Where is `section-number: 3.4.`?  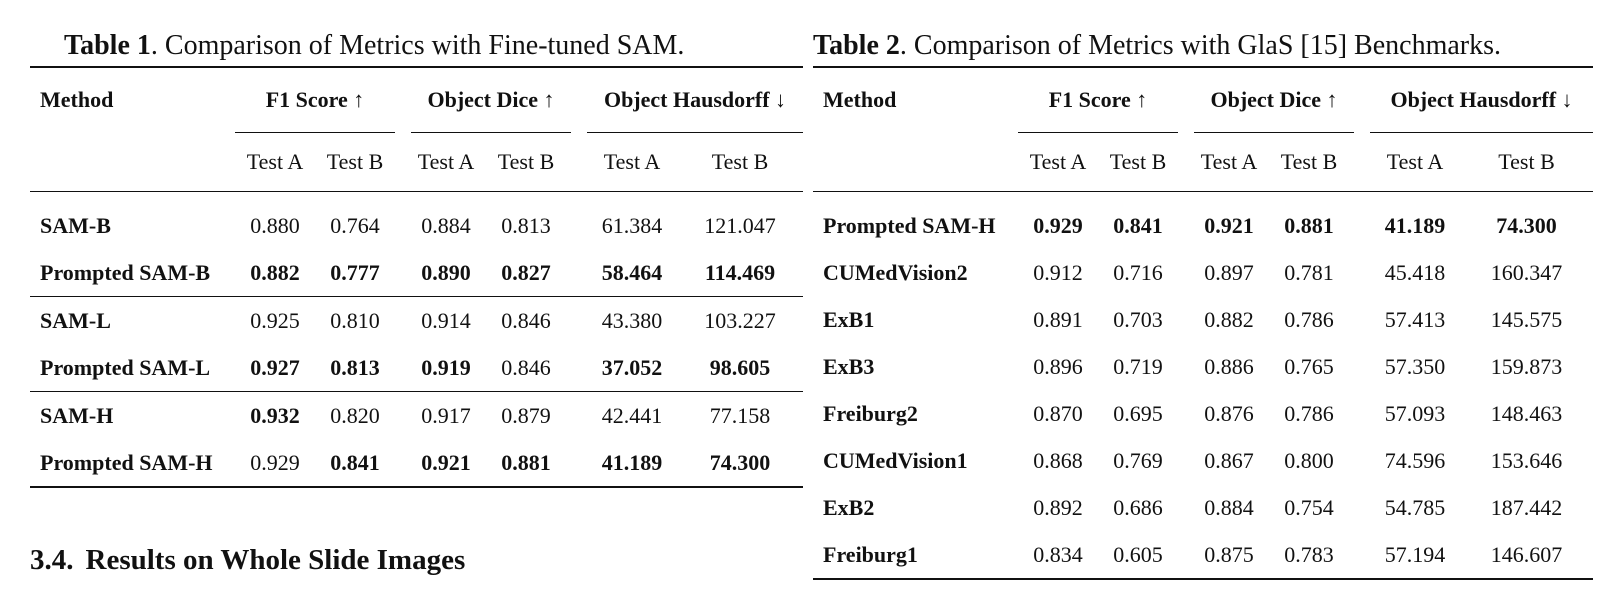
section-number: 3.4. is located at coordinates (52, 560).